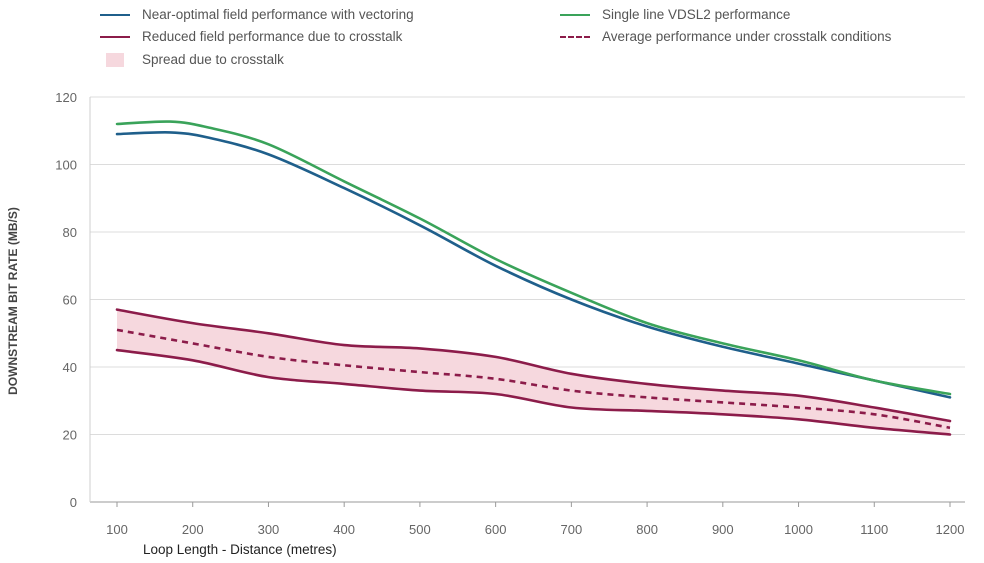 This screenshot has width=984, height=563. Describe the element at coordinates (70, 232) in the screenshot. I see `y-tick-label: 80` at that location.